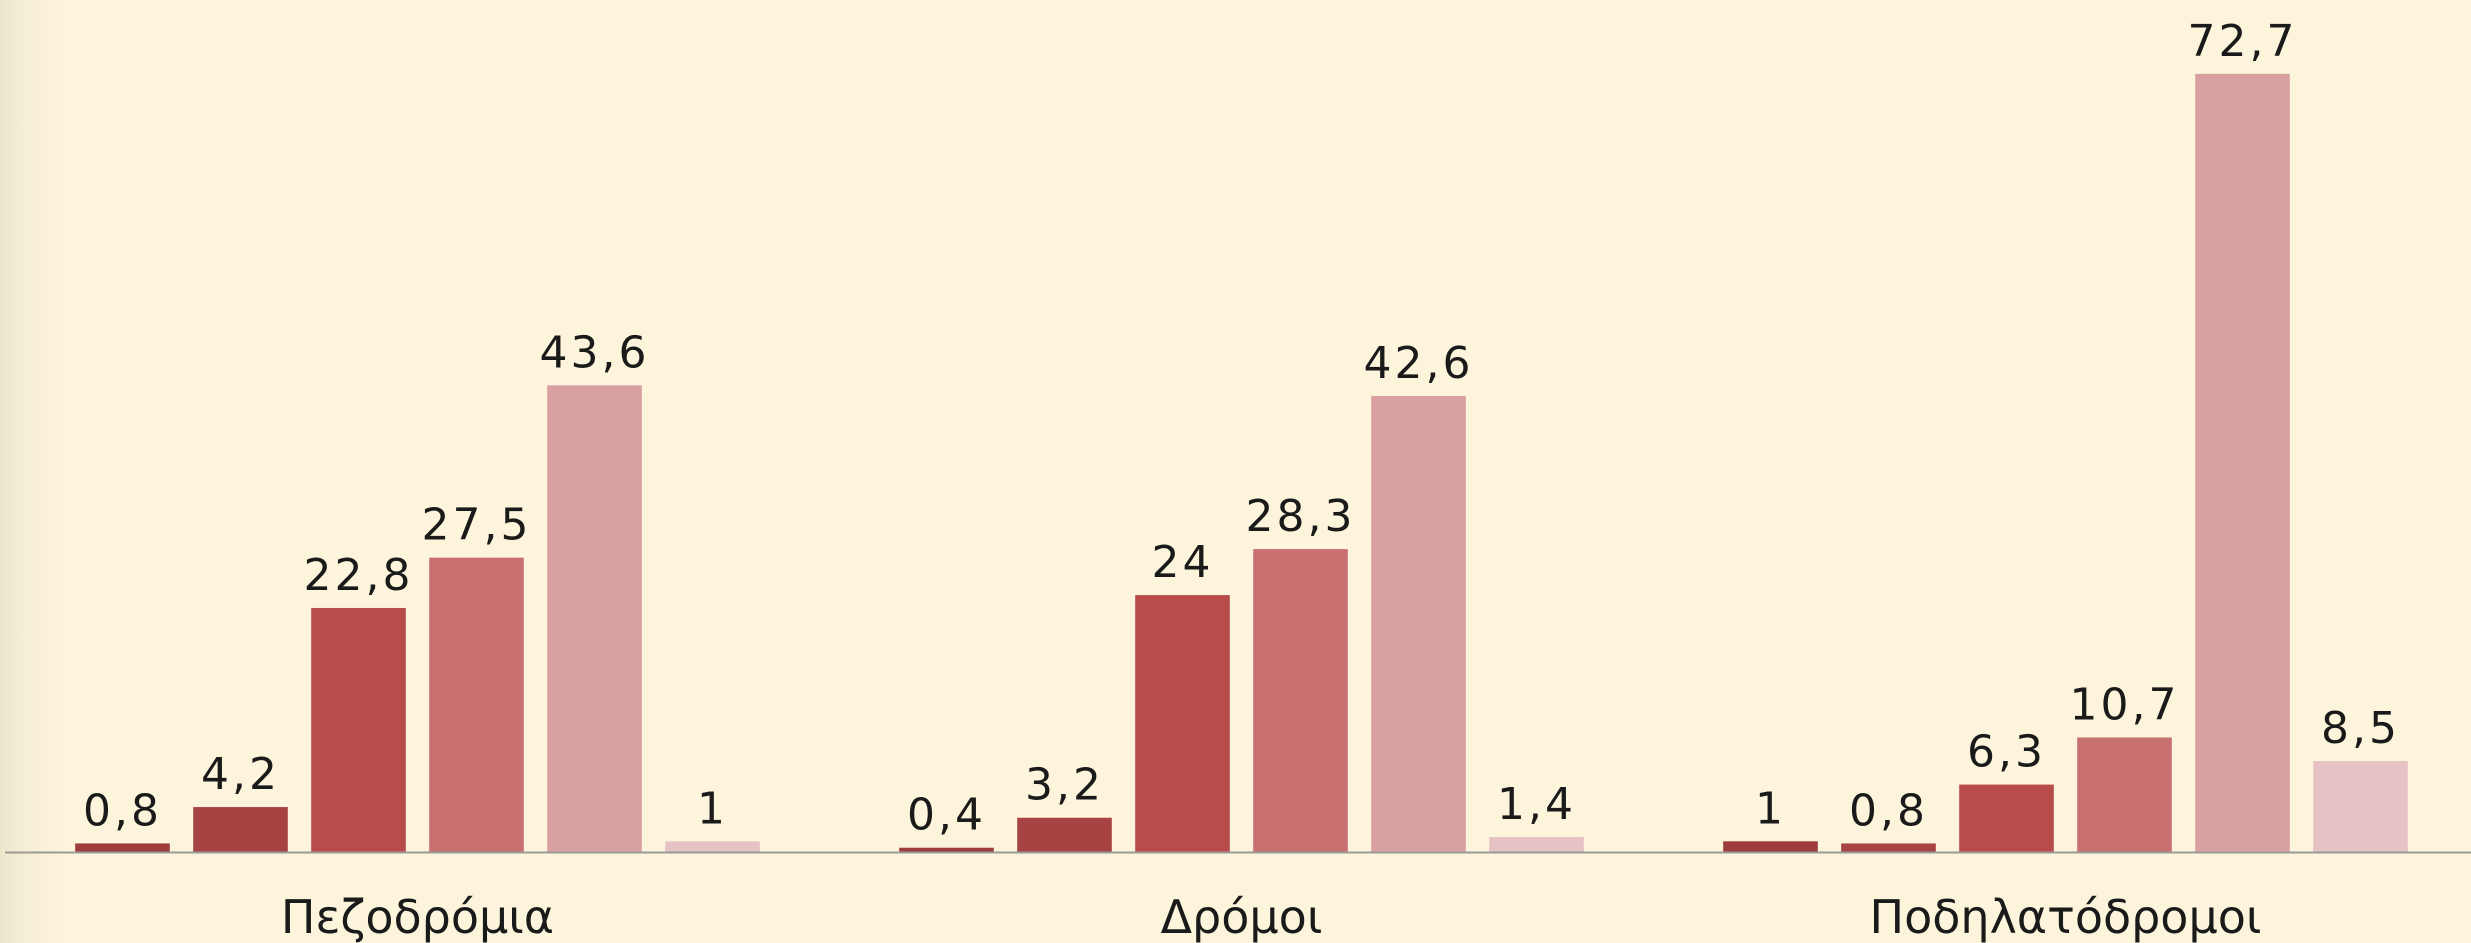 This screenshot has height=943, width=2471. I want to click on value-label: 0,4, so click(946, 815).